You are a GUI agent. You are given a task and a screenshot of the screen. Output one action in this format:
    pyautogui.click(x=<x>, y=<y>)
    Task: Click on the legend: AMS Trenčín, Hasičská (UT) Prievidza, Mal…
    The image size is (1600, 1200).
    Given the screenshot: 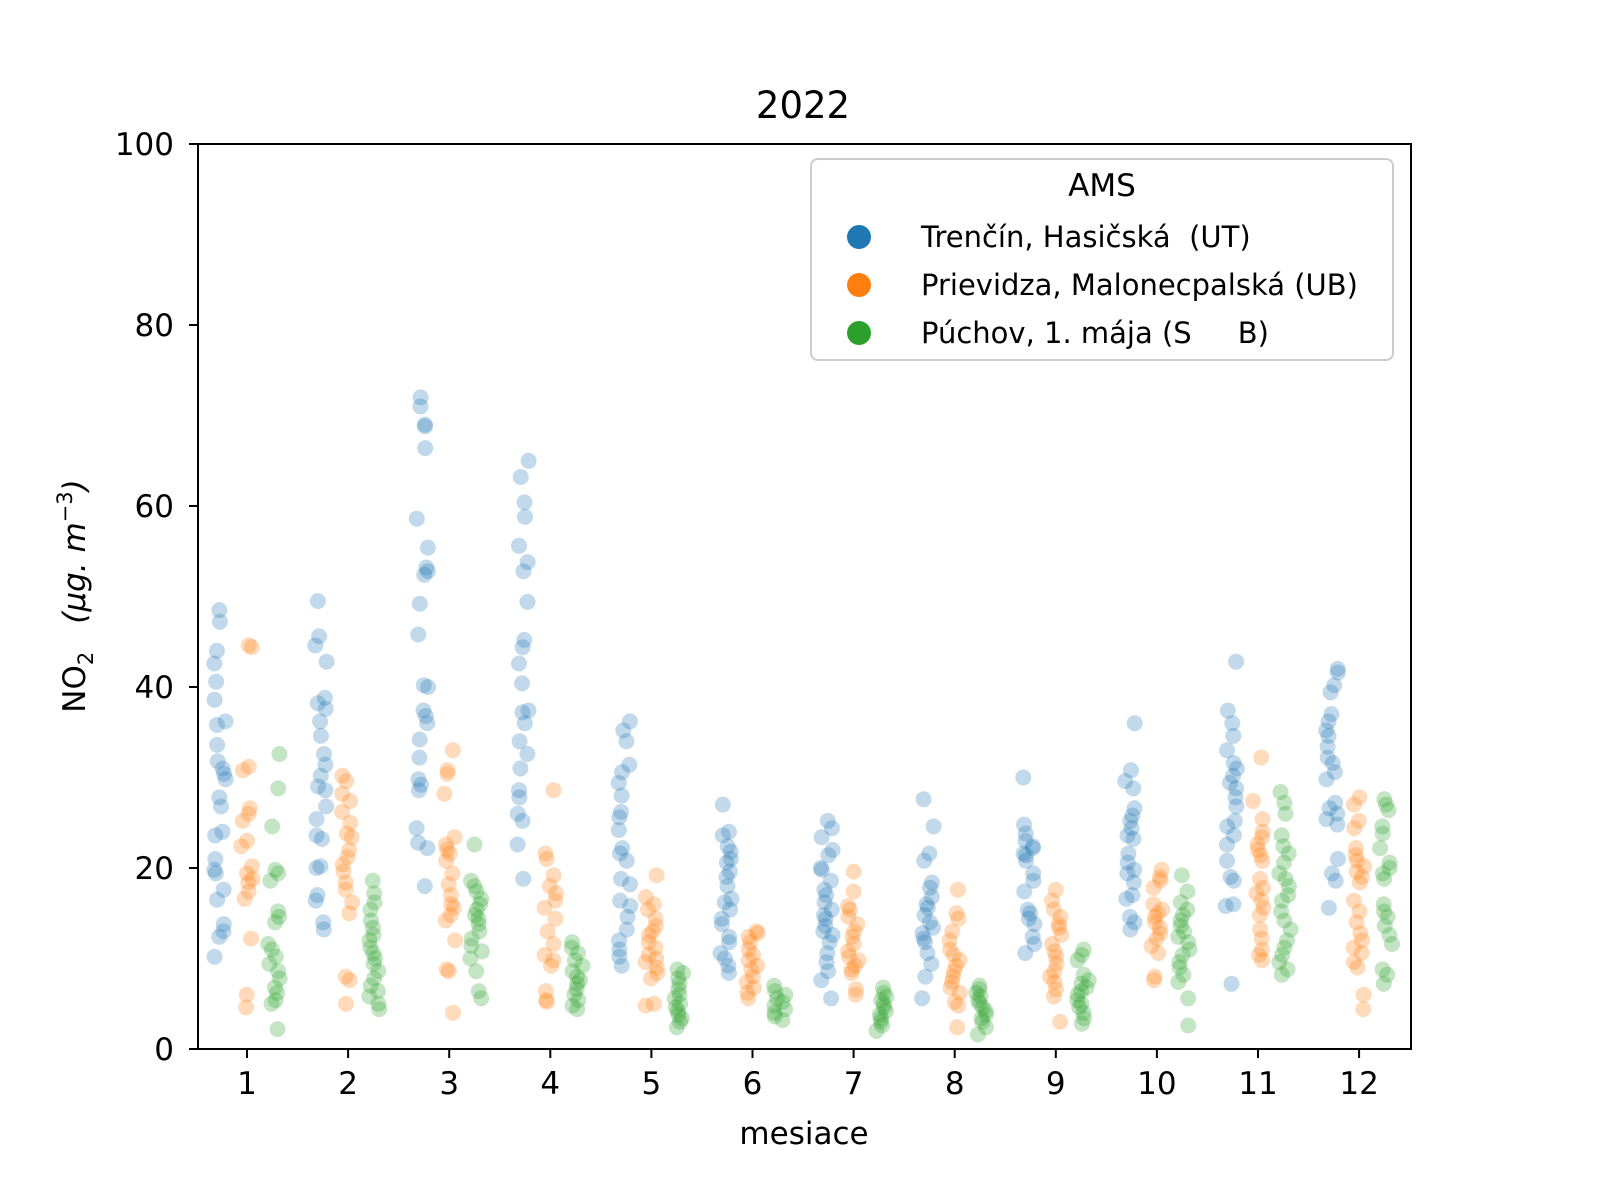 What is the action you would take?
    pyautogui.click(x=1102, y=259)
    